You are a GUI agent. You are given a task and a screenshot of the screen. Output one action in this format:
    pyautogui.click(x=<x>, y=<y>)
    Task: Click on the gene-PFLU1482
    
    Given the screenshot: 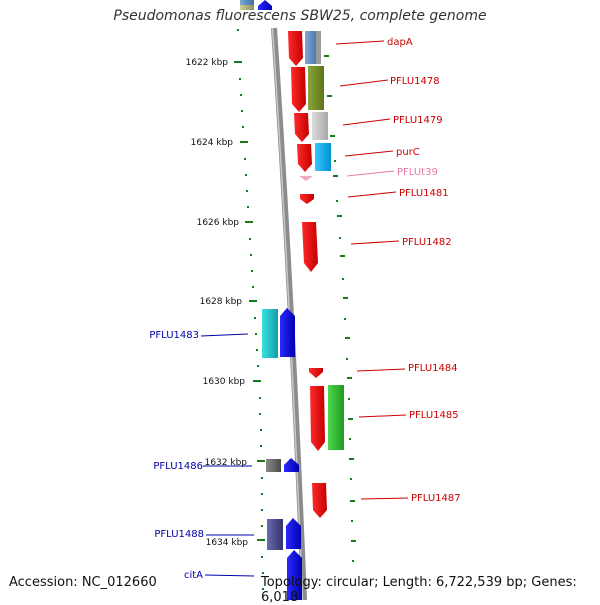 What is the action you would take?
    pyautogui.click(x=310, y=247)
    